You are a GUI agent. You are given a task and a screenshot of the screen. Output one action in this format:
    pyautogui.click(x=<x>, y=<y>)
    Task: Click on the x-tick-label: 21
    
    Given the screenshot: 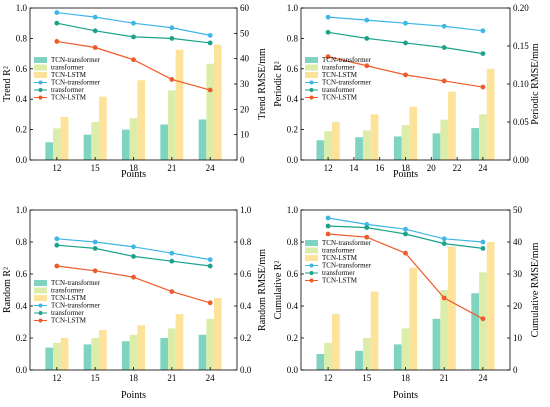 What is the action you would take?
    pyautogui.click(x=444, y=378)
    